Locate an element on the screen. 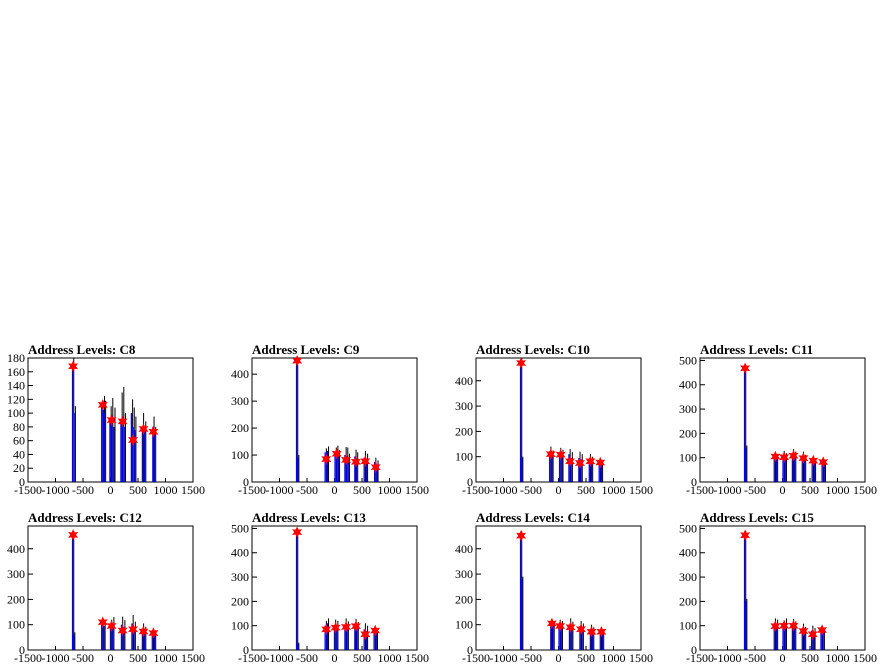 This screenshot has height=672, width=896. y-tick-label: 80 is located at coordinates (19, 427).